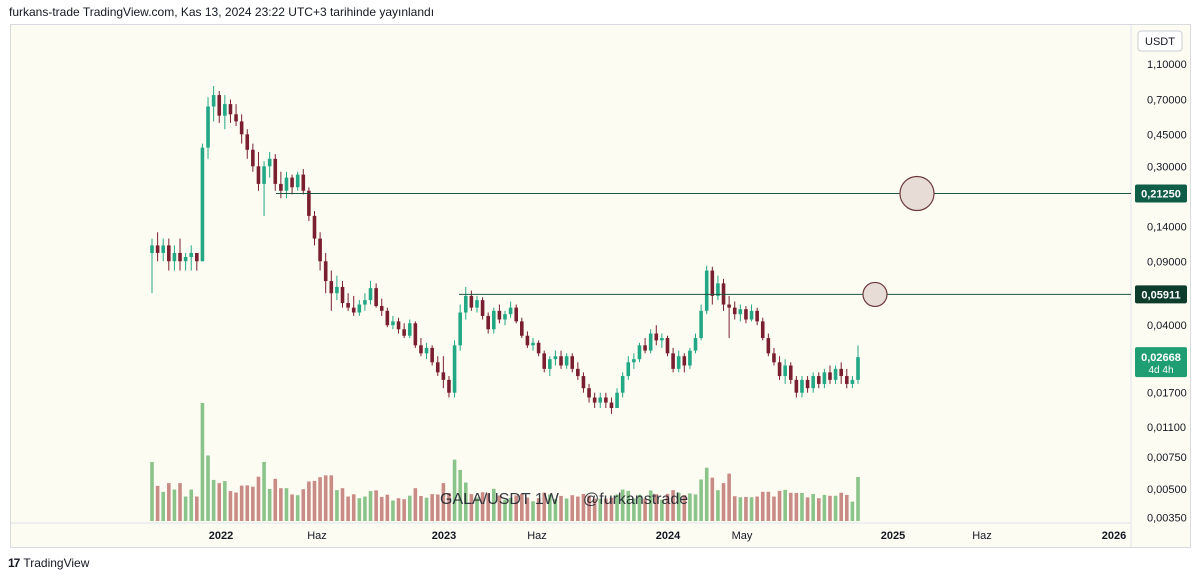 This screenshot has height=580, width=1200. Describe the element at coordinates (1167, 167) in the screenshot. I see `y-tick-label: 0,30000` at that location.